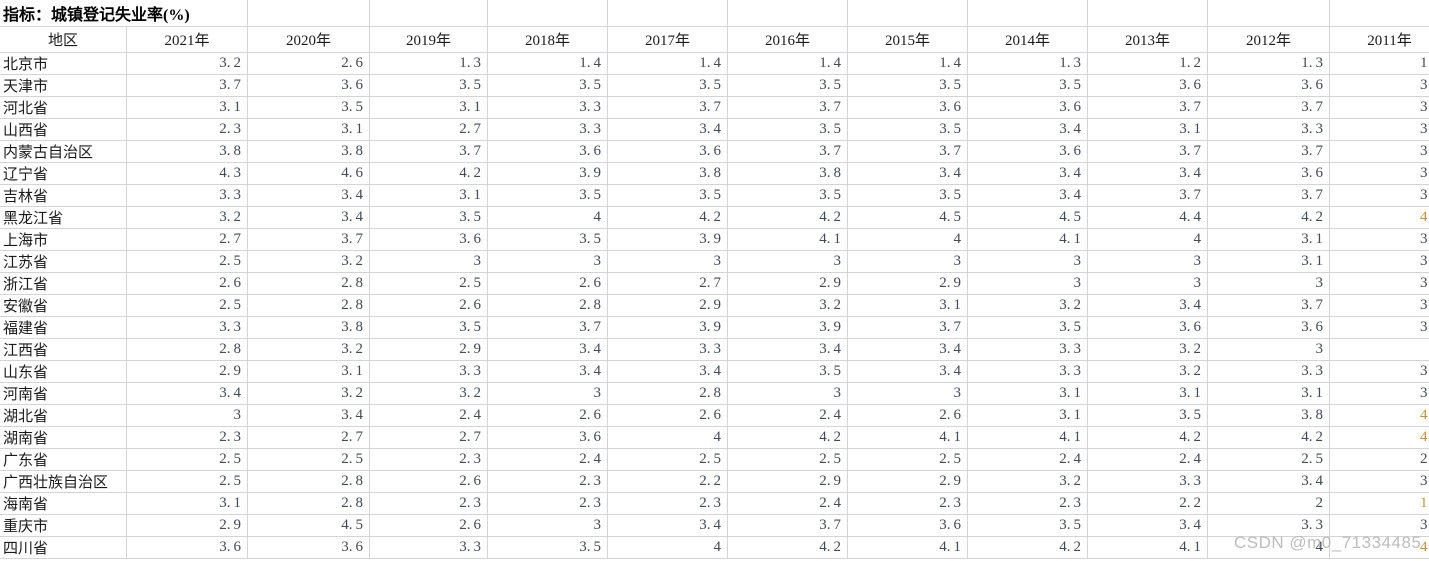  What do you see at coordinates (63, 526) in the screenshot?
I see `region-cell: 重庆市` at bounding box center [63, 526].